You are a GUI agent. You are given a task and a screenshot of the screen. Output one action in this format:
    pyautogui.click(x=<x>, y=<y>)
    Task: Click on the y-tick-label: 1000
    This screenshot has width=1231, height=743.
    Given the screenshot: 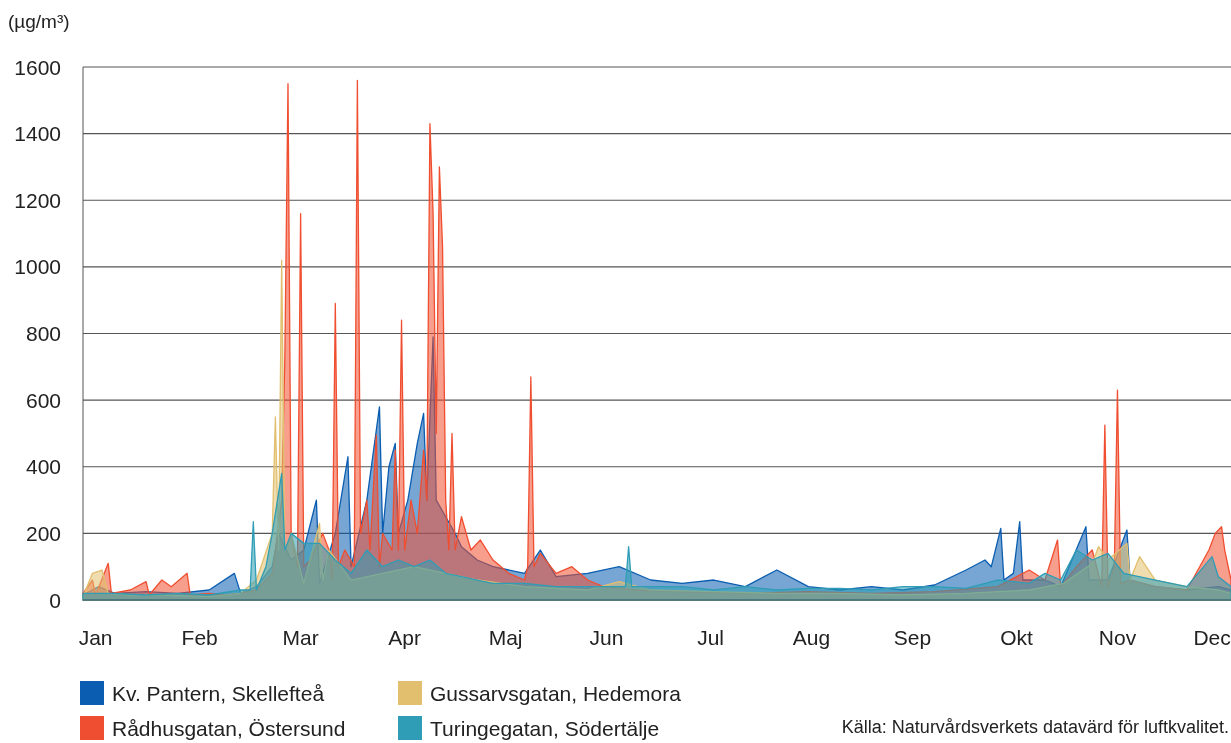 What is the action you would take?
    pyautogui.click(x=37, y=267)
    